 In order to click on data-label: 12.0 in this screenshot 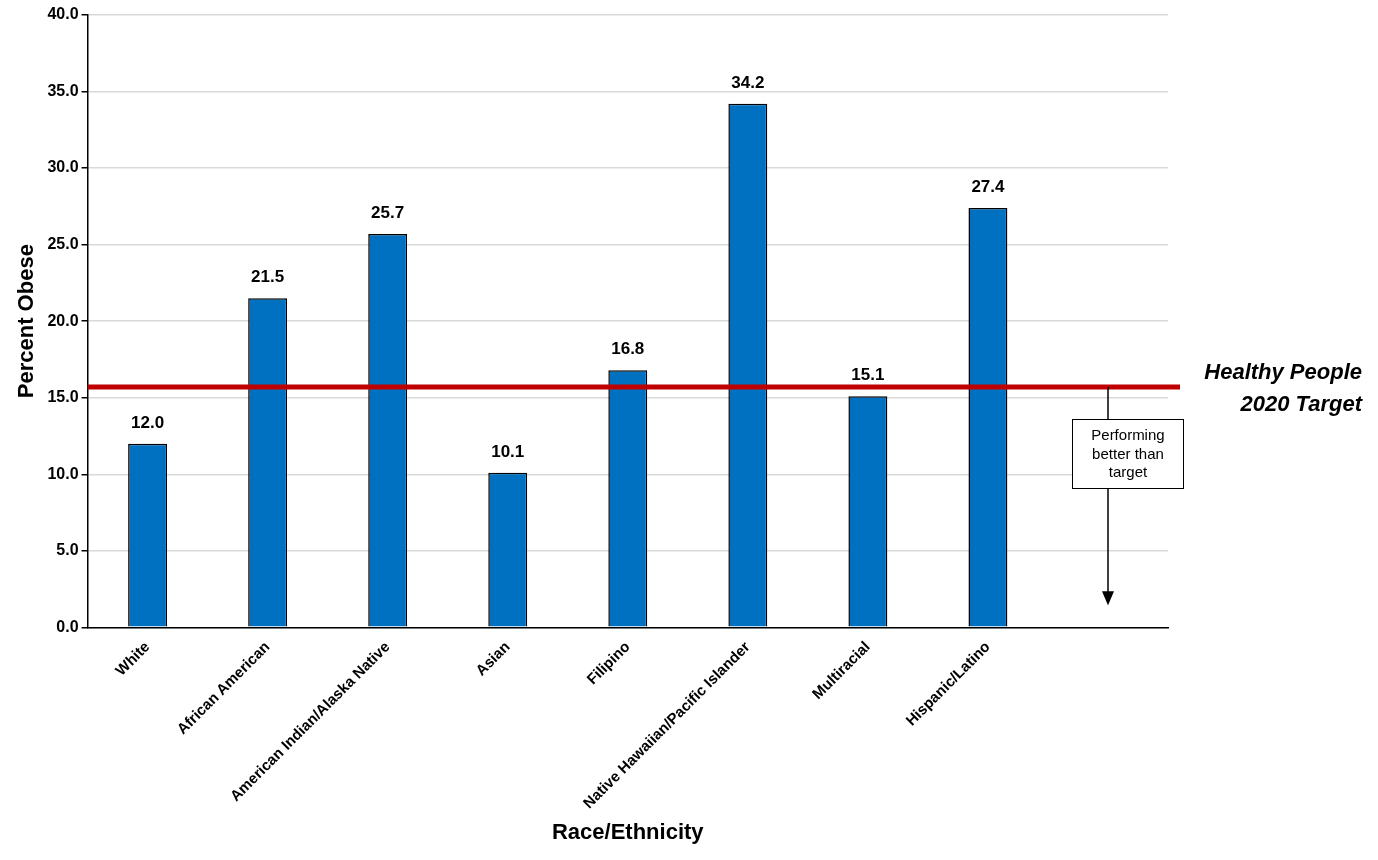, I will do `click(148, 422)`.